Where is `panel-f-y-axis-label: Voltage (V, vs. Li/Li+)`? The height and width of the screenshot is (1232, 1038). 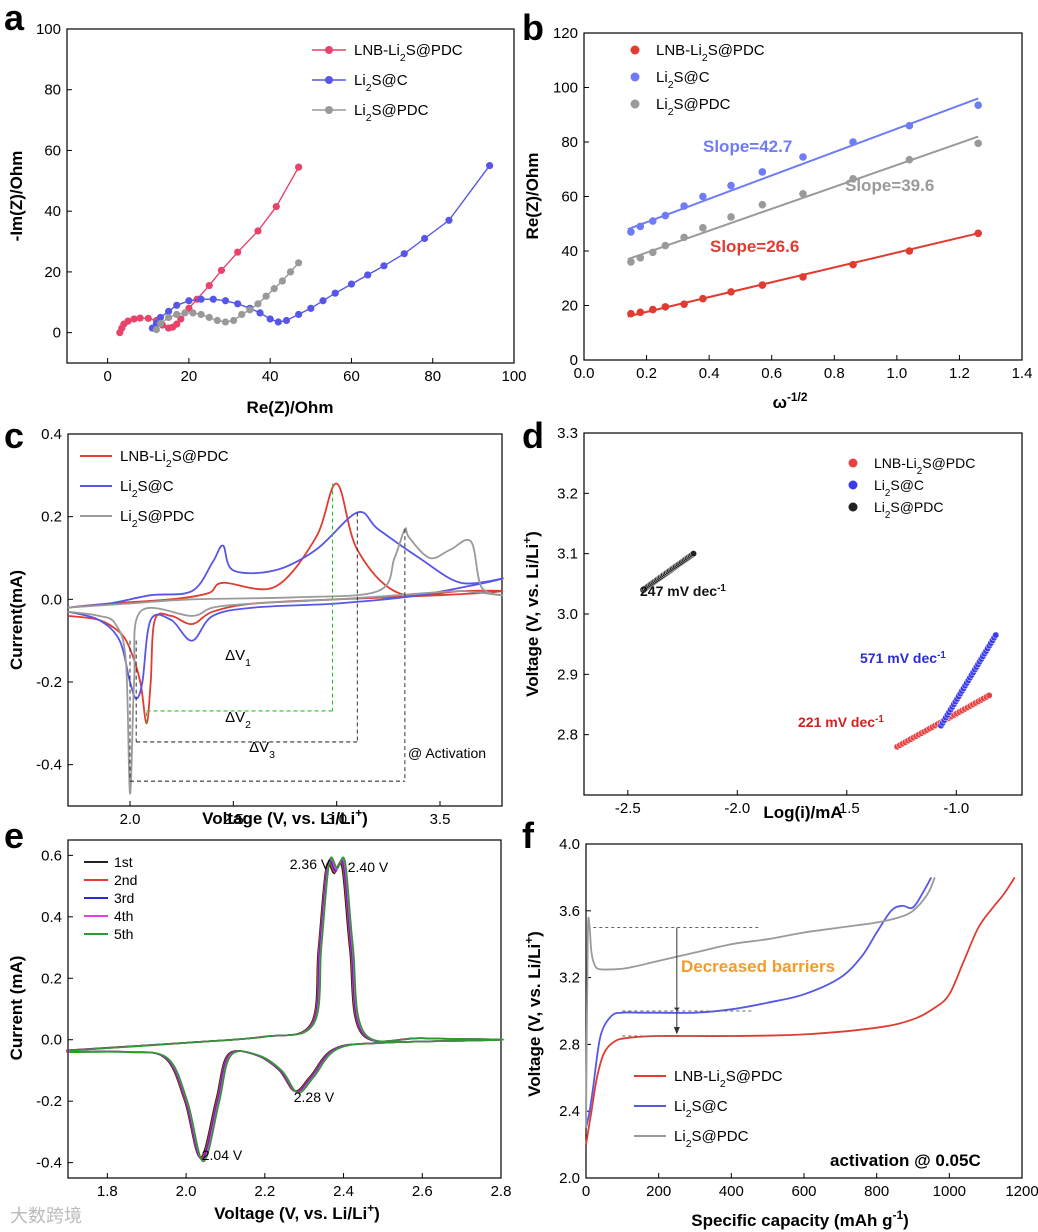 panel-f-y-axis-label: Voltage (V, vs. Li/Li+) is located at coordinates (533, 1014).